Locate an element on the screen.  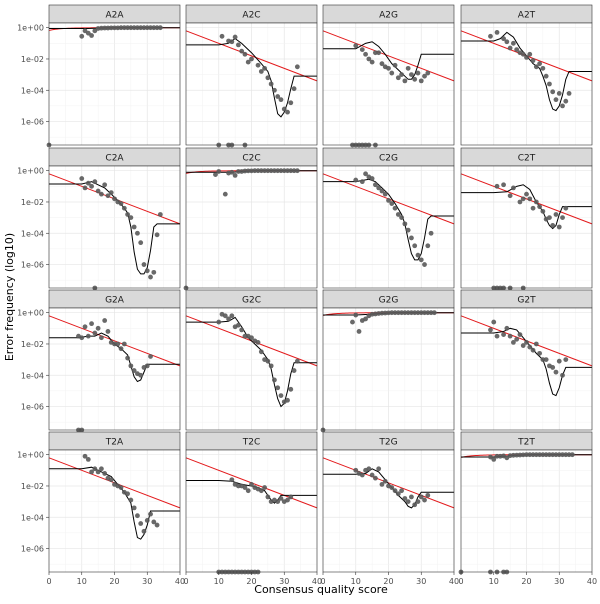
x-tick-label: 0 is located at coordinates (322, 581).